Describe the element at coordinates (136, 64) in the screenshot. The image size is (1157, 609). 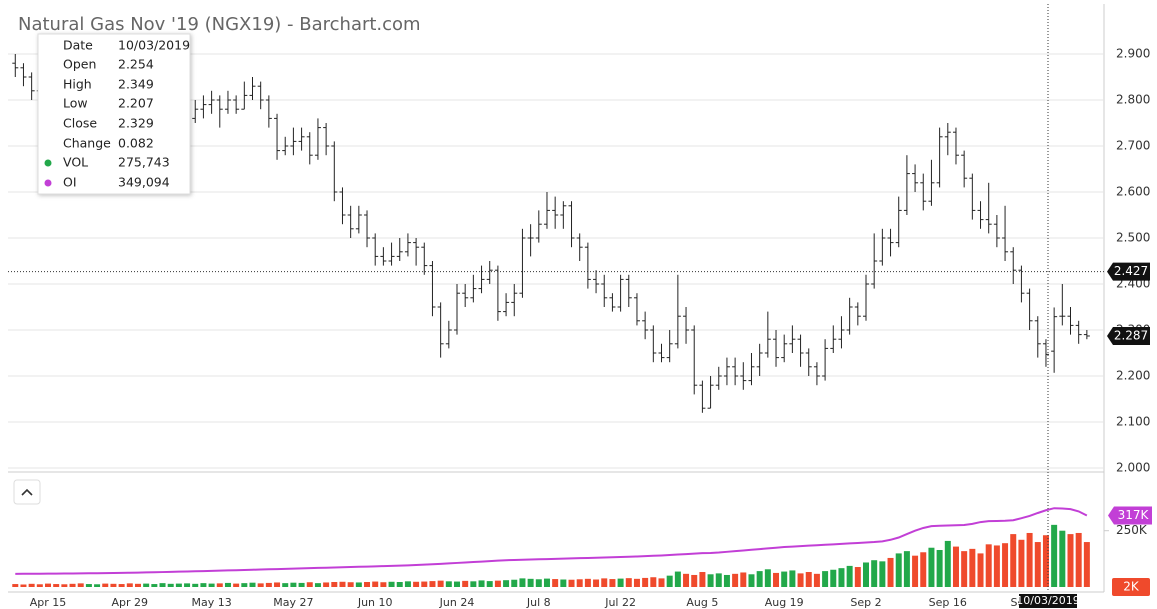
I see `tooltip-value: 2.254` at that location.